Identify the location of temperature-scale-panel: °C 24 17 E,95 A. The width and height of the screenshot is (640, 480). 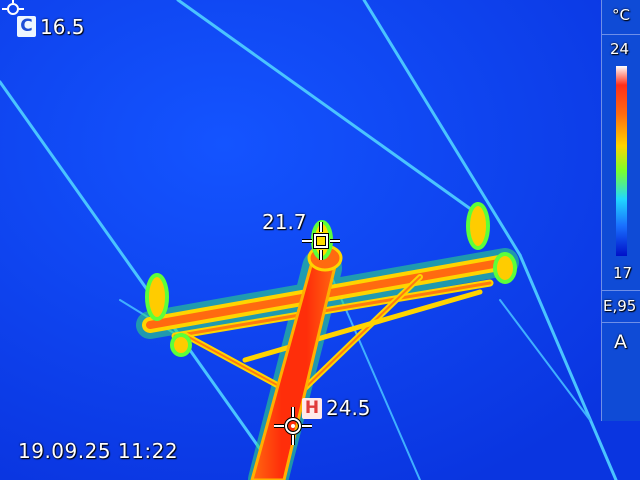
(620, 210).